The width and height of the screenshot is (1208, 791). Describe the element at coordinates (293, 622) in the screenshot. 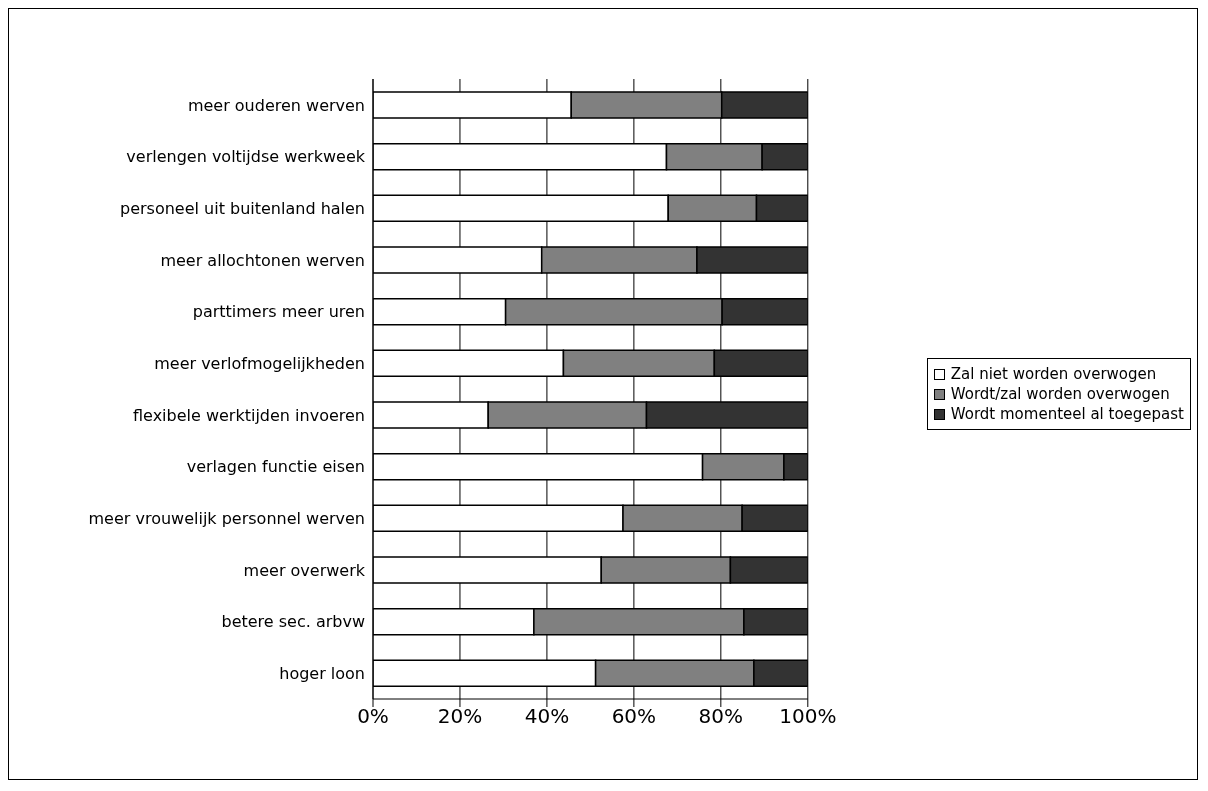

I see `y-tick-label: betere sec. arbvw` at that location.